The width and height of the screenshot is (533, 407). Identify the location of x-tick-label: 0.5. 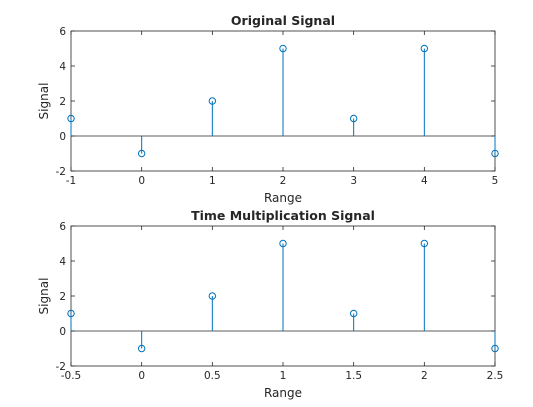
(212, 376).